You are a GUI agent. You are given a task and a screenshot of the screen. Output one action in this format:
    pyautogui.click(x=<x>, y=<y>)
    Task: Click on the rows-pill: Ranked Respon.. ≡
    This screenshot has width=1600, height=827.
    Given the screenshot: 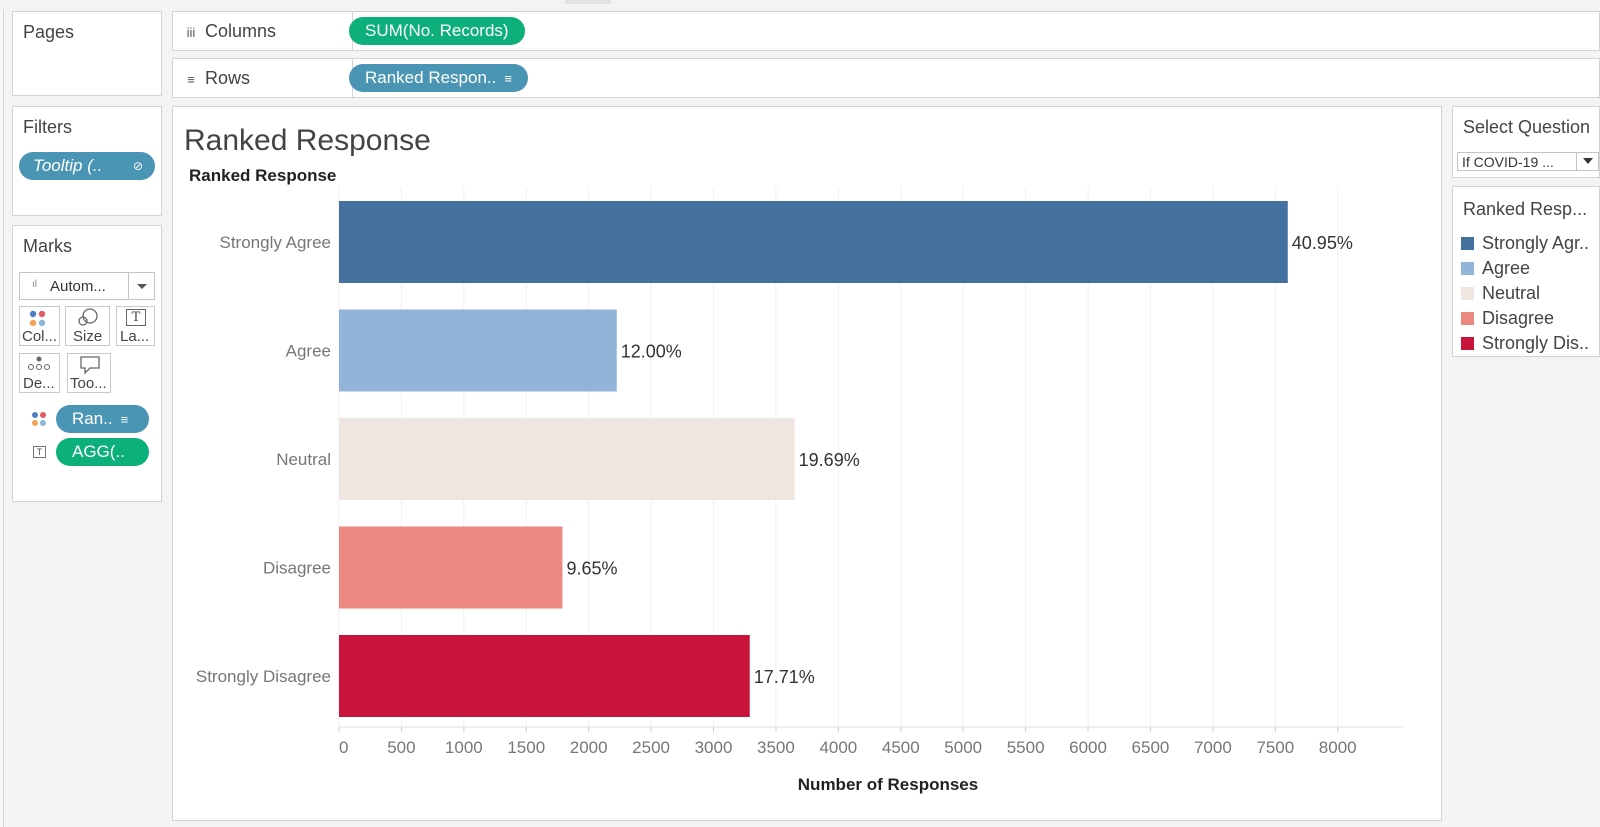 What is the action you would take?
    pyautogui.click(x=438, y=78)
    